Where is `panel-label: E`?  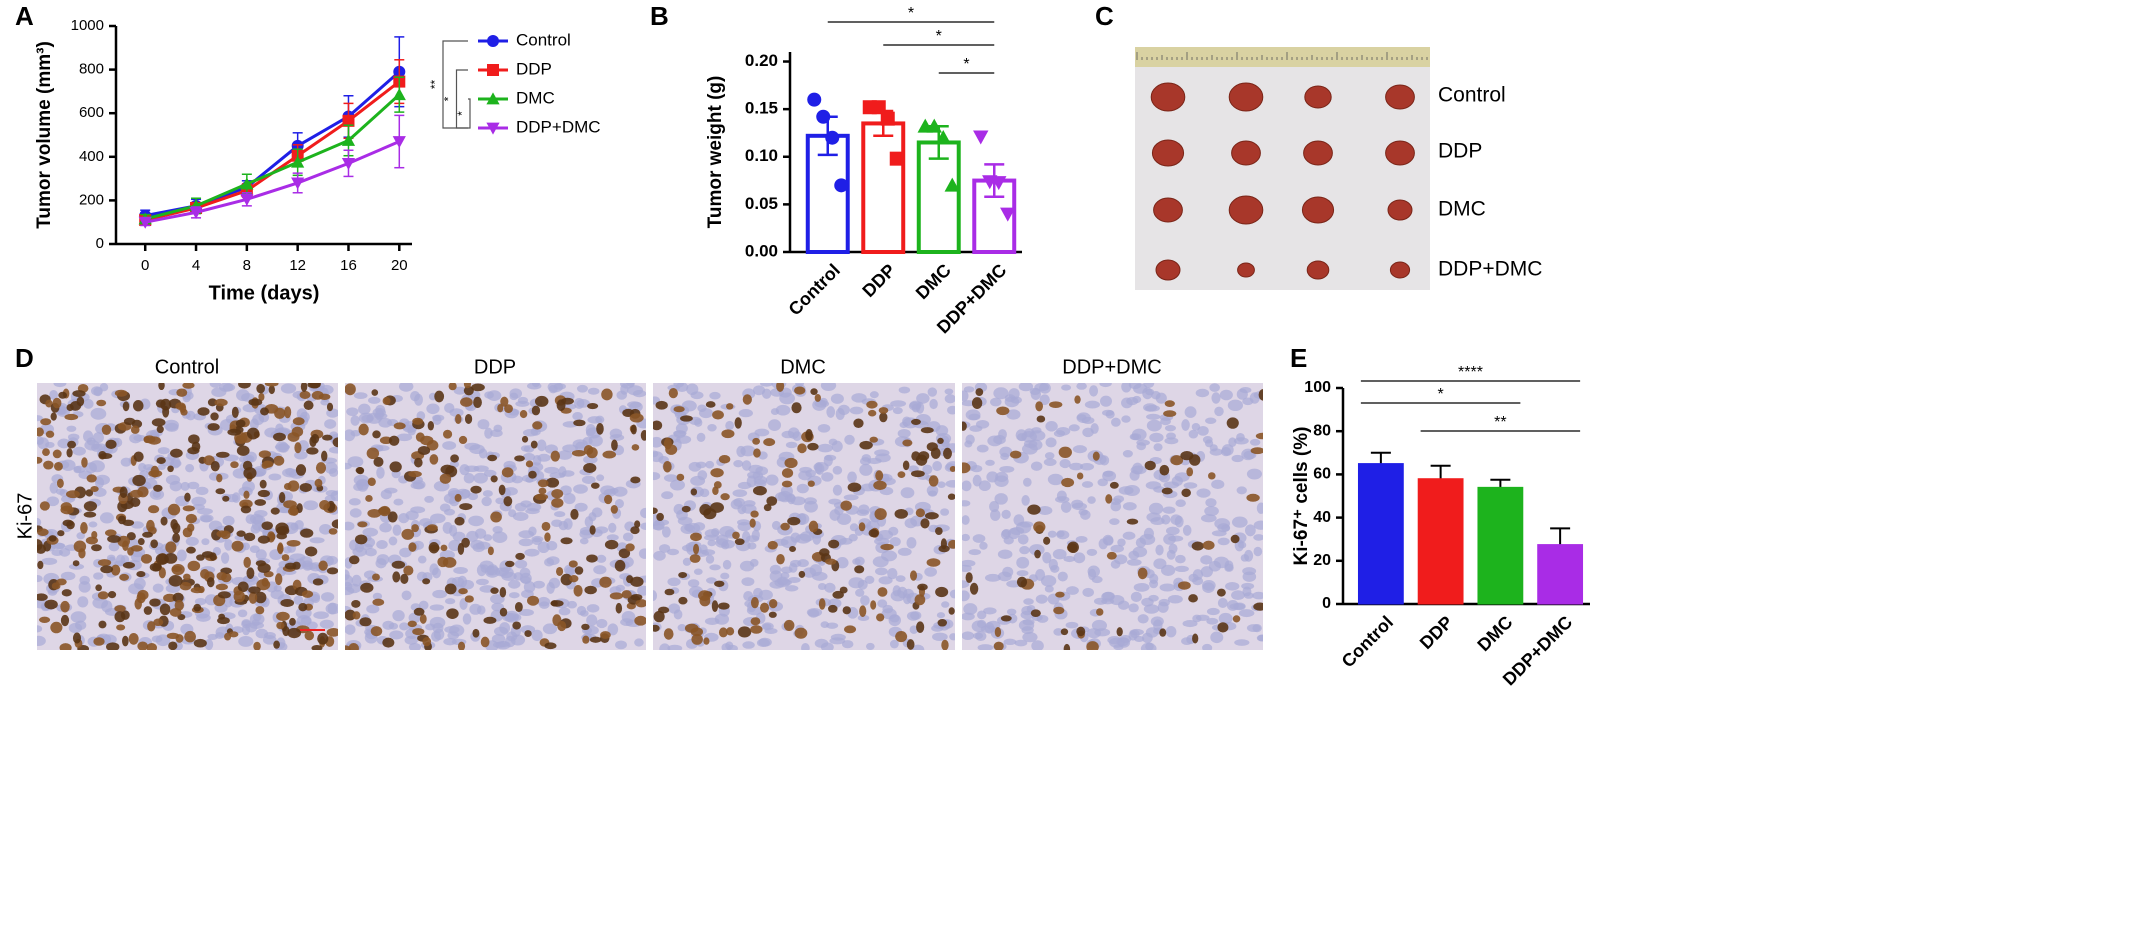
panel-label: E is located at coordinates (1298, 358).